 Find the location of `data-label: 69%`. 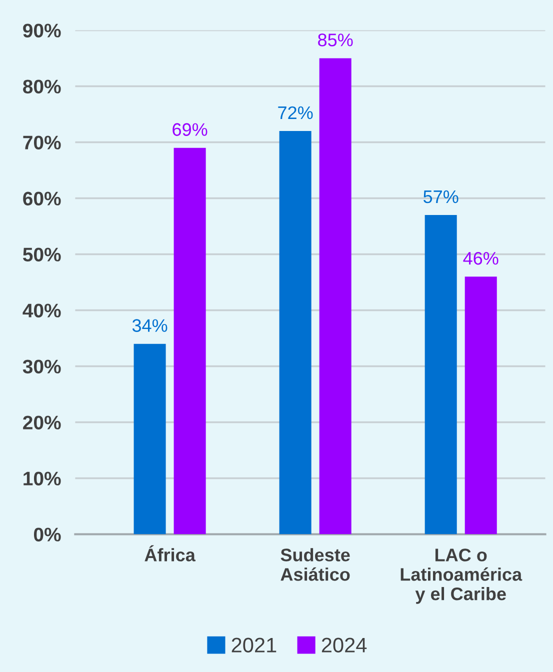

data-label: 69% is located at coordinates (190, 129).